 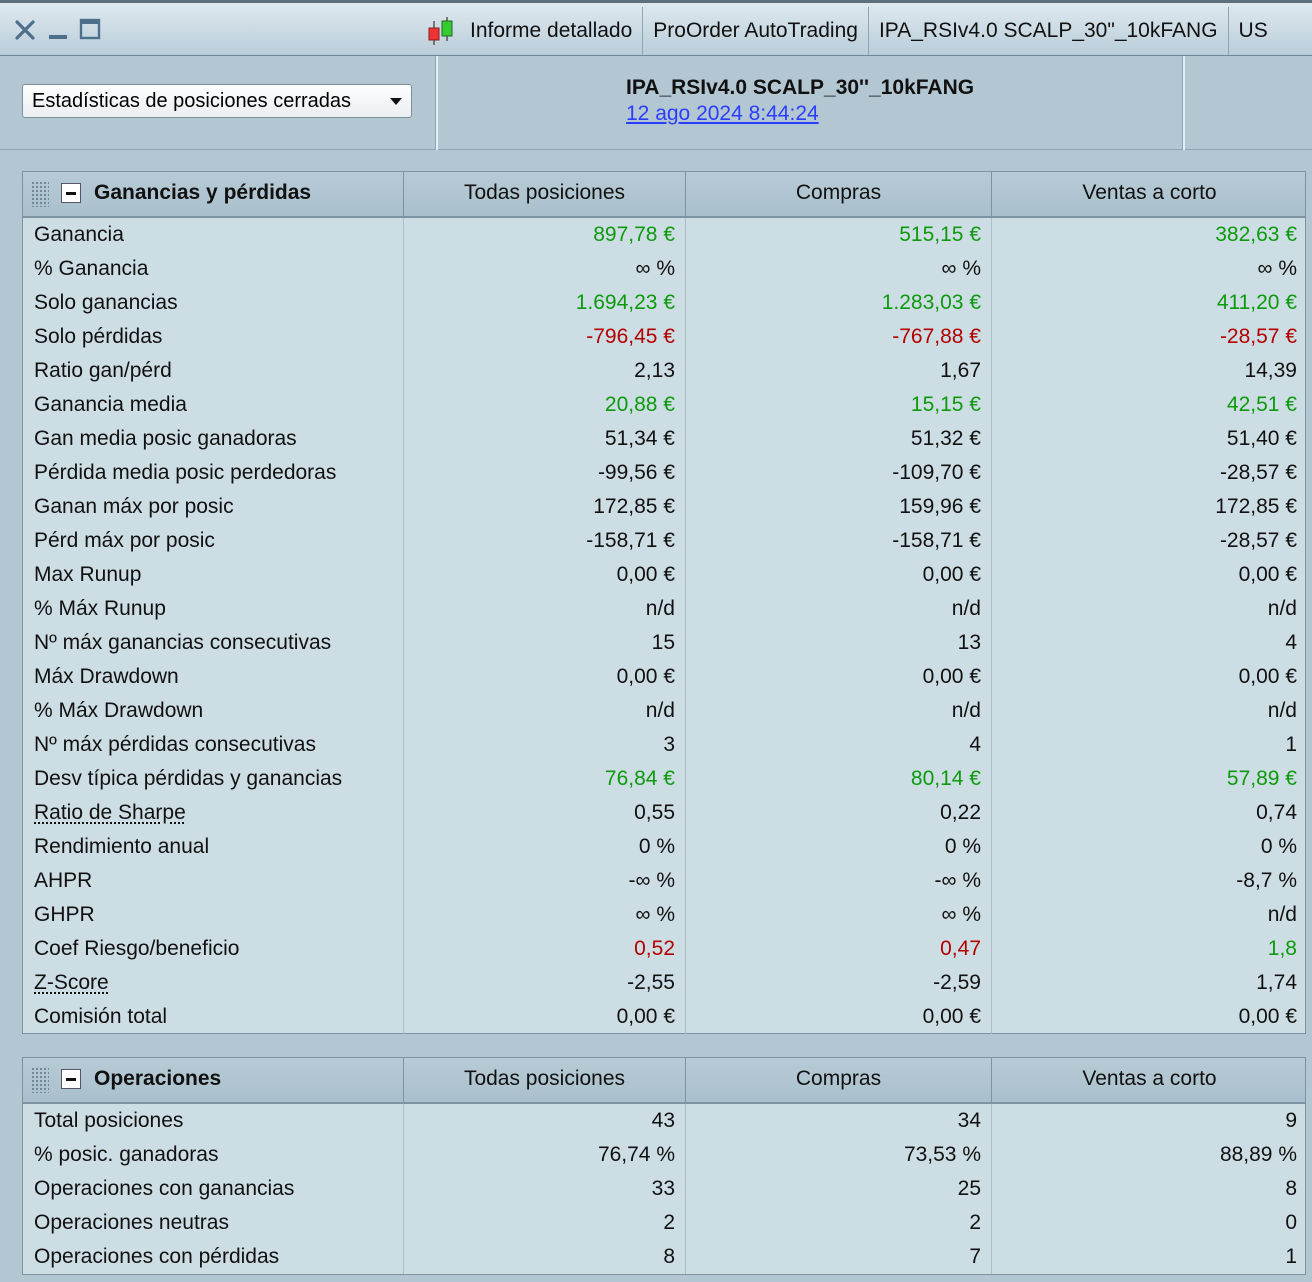 I want to click on value-cell: 0,52, so click(x=544, y=949).